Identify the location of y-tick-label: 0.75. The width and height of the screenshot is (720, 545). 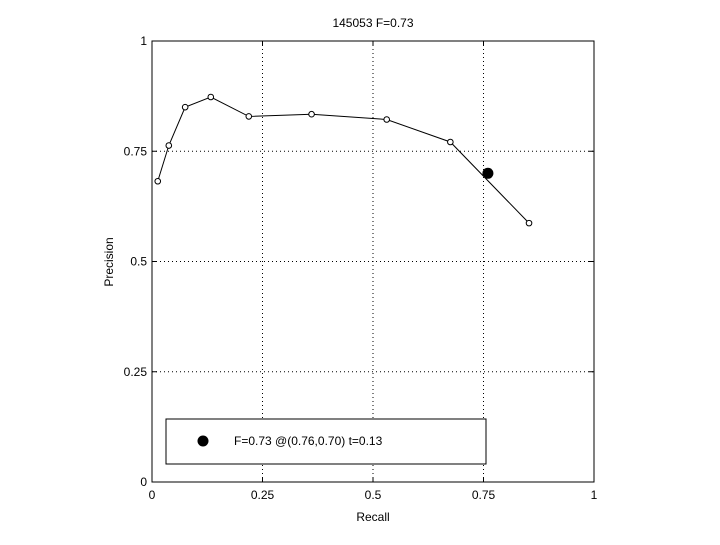
(136, 151).